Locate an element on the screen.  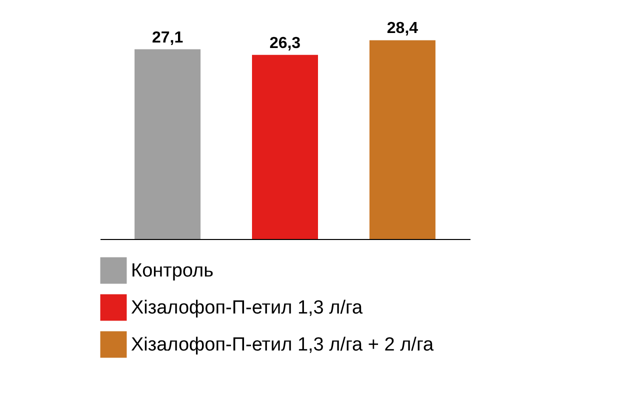
legend-label: Хізалофоп-П-етил 1,3 л/га is located at coordinates (247, 308).